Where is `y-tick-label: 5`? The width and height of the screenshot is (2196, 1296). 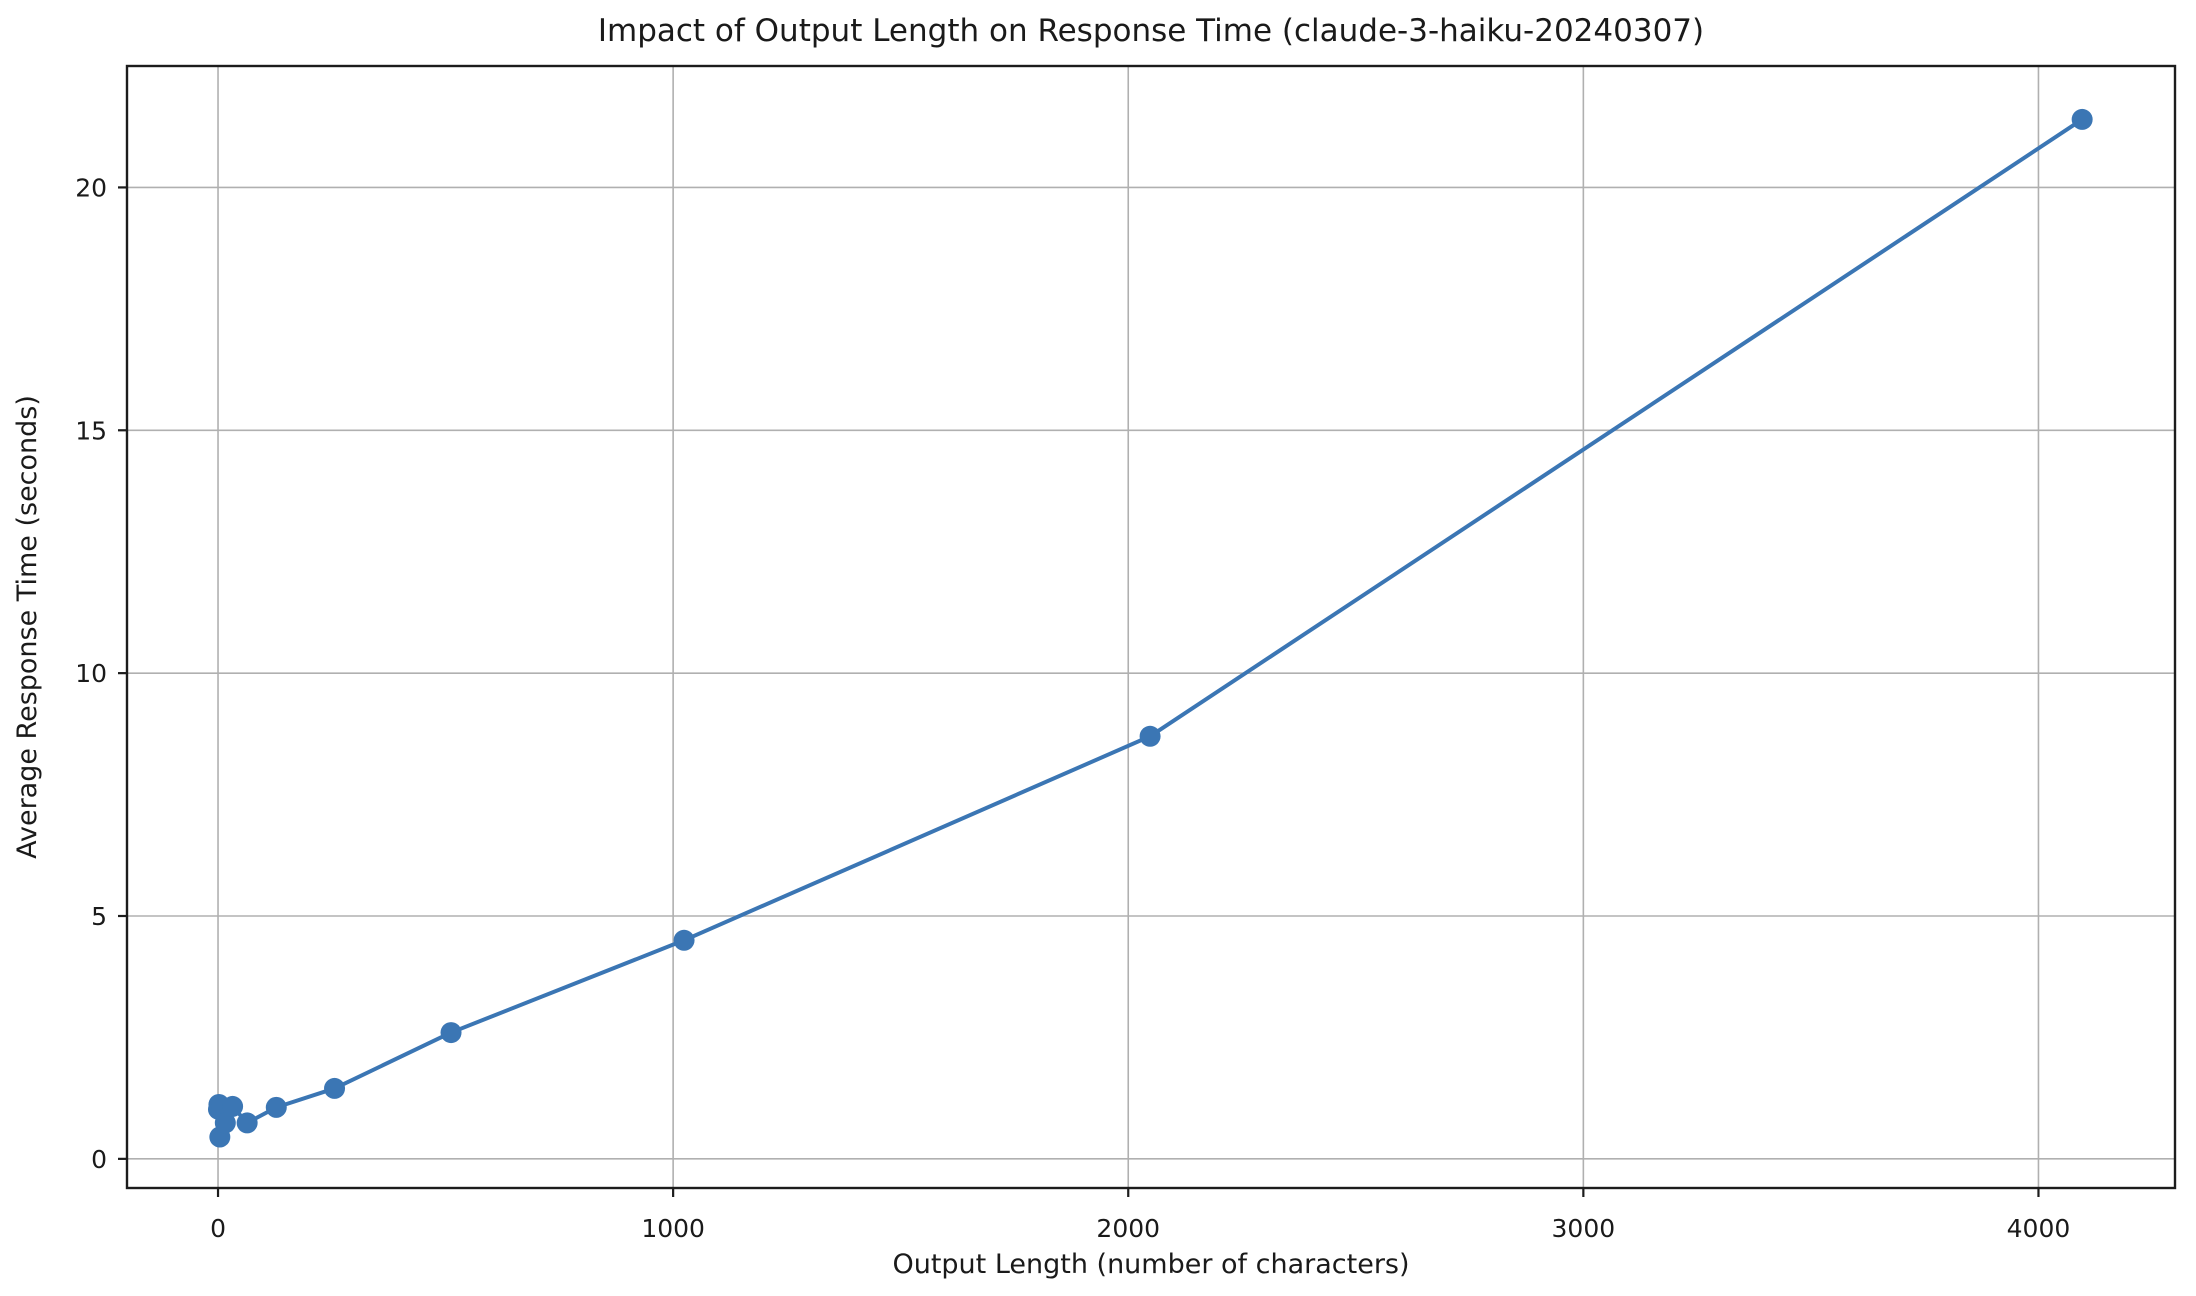 y-tick-label: 5 is located at coordinates (99, 916).